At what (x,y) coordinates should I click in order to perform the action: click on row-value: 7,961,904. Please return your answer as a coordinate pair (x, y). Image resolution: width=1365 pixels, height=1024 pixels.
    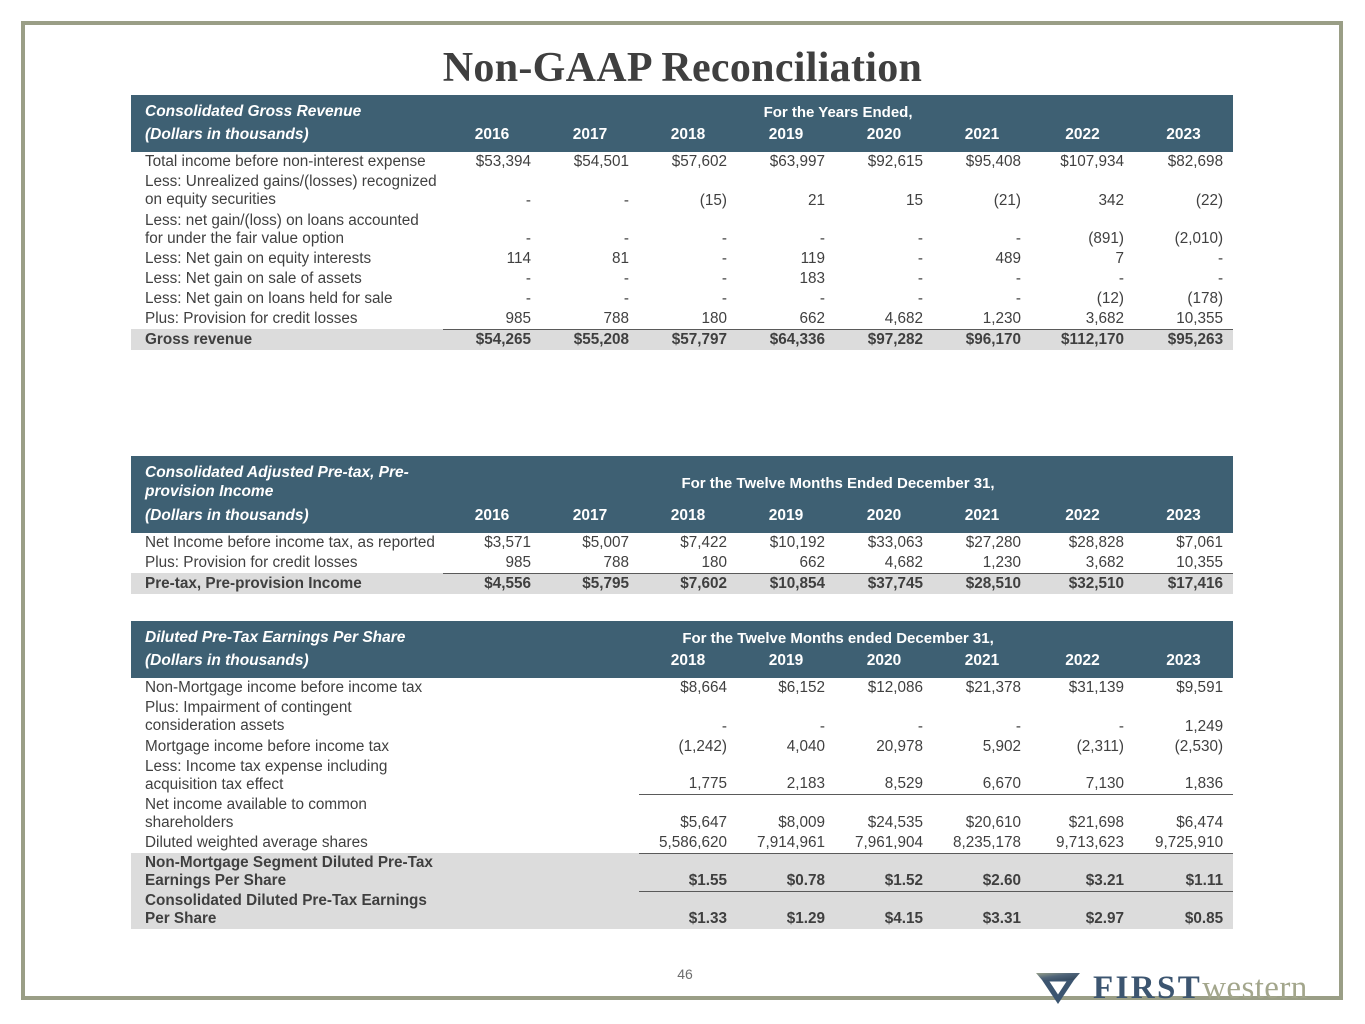
    Looking at the image, I should click on (884, 843).